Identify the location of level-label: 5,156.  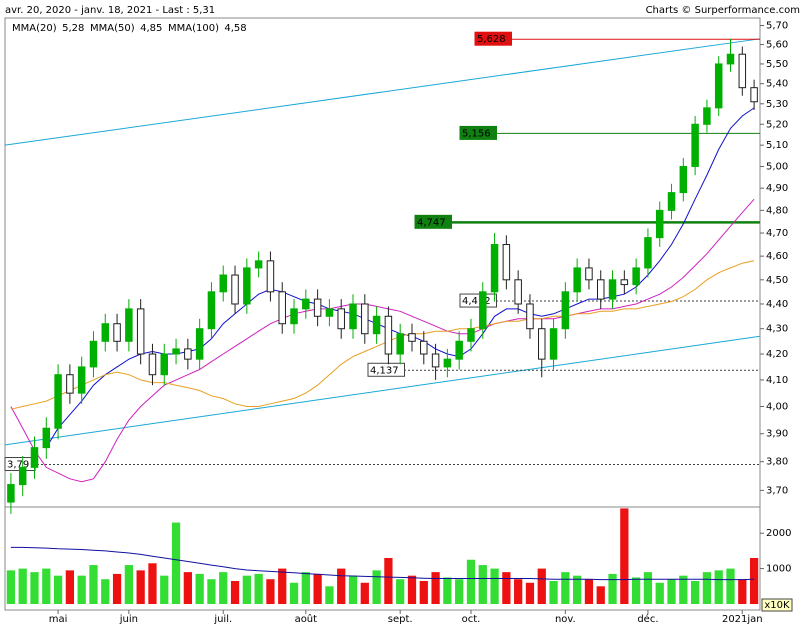
(476, 133).